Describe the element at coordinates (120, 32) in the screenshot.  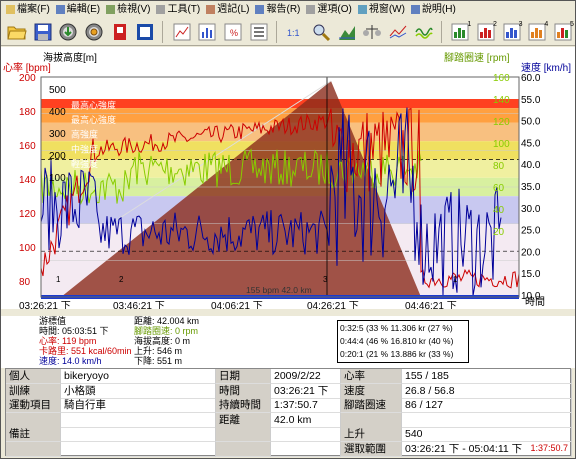
I see `bookmark-icon` at that location.